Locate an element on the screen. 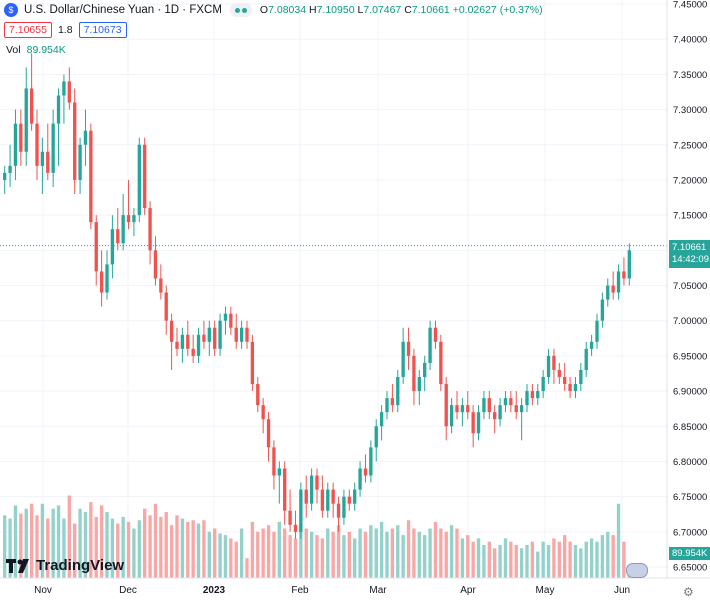 The height and width of the screenshot is (600, 710). price-tick-label: 7.15000 is located at coordinates (690, 216).